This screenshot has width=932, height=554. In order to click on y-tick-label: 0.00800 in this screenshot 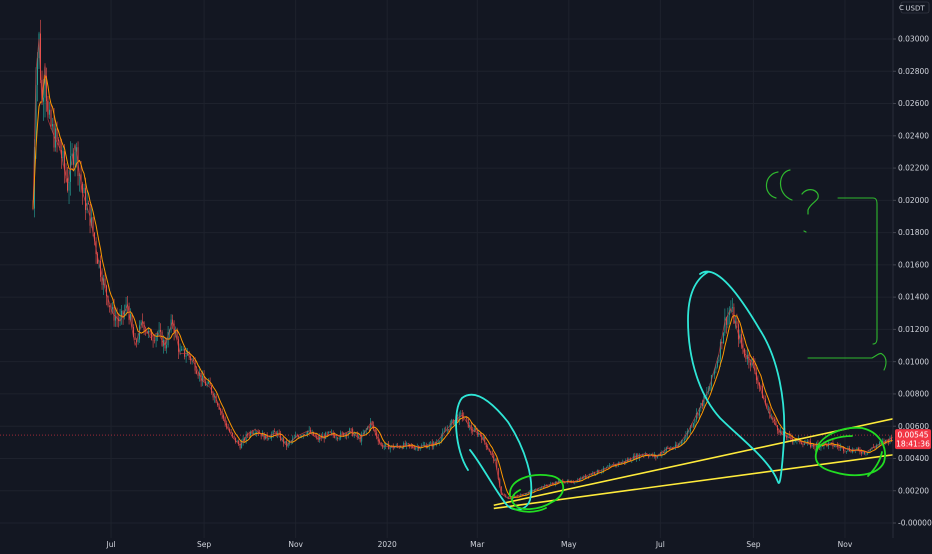, I will do `click(913, 394)`.